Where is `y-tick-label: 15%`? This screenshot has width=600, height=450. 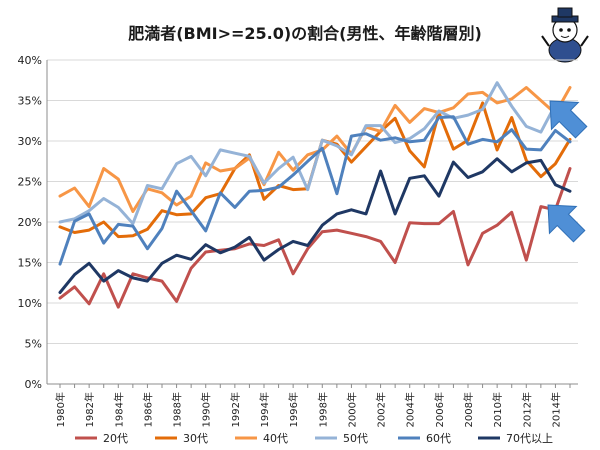 y-tick-label: 15% is located at coordinates (30, 263).